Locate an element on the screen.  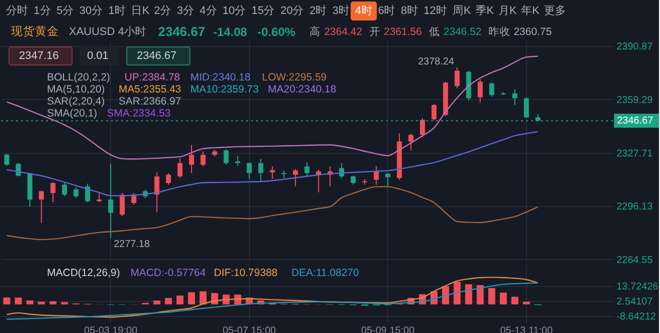
annotation: MA10:2359.73 is located at coordinates (224, 90).